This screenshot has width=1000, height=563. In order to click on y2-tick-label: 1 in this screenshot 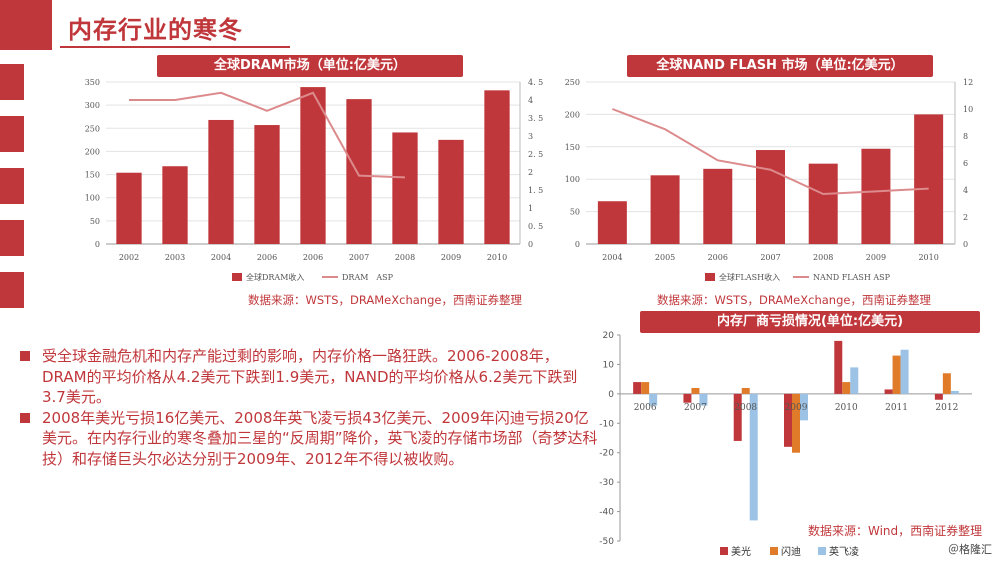, I will do `click(530, 208)`.